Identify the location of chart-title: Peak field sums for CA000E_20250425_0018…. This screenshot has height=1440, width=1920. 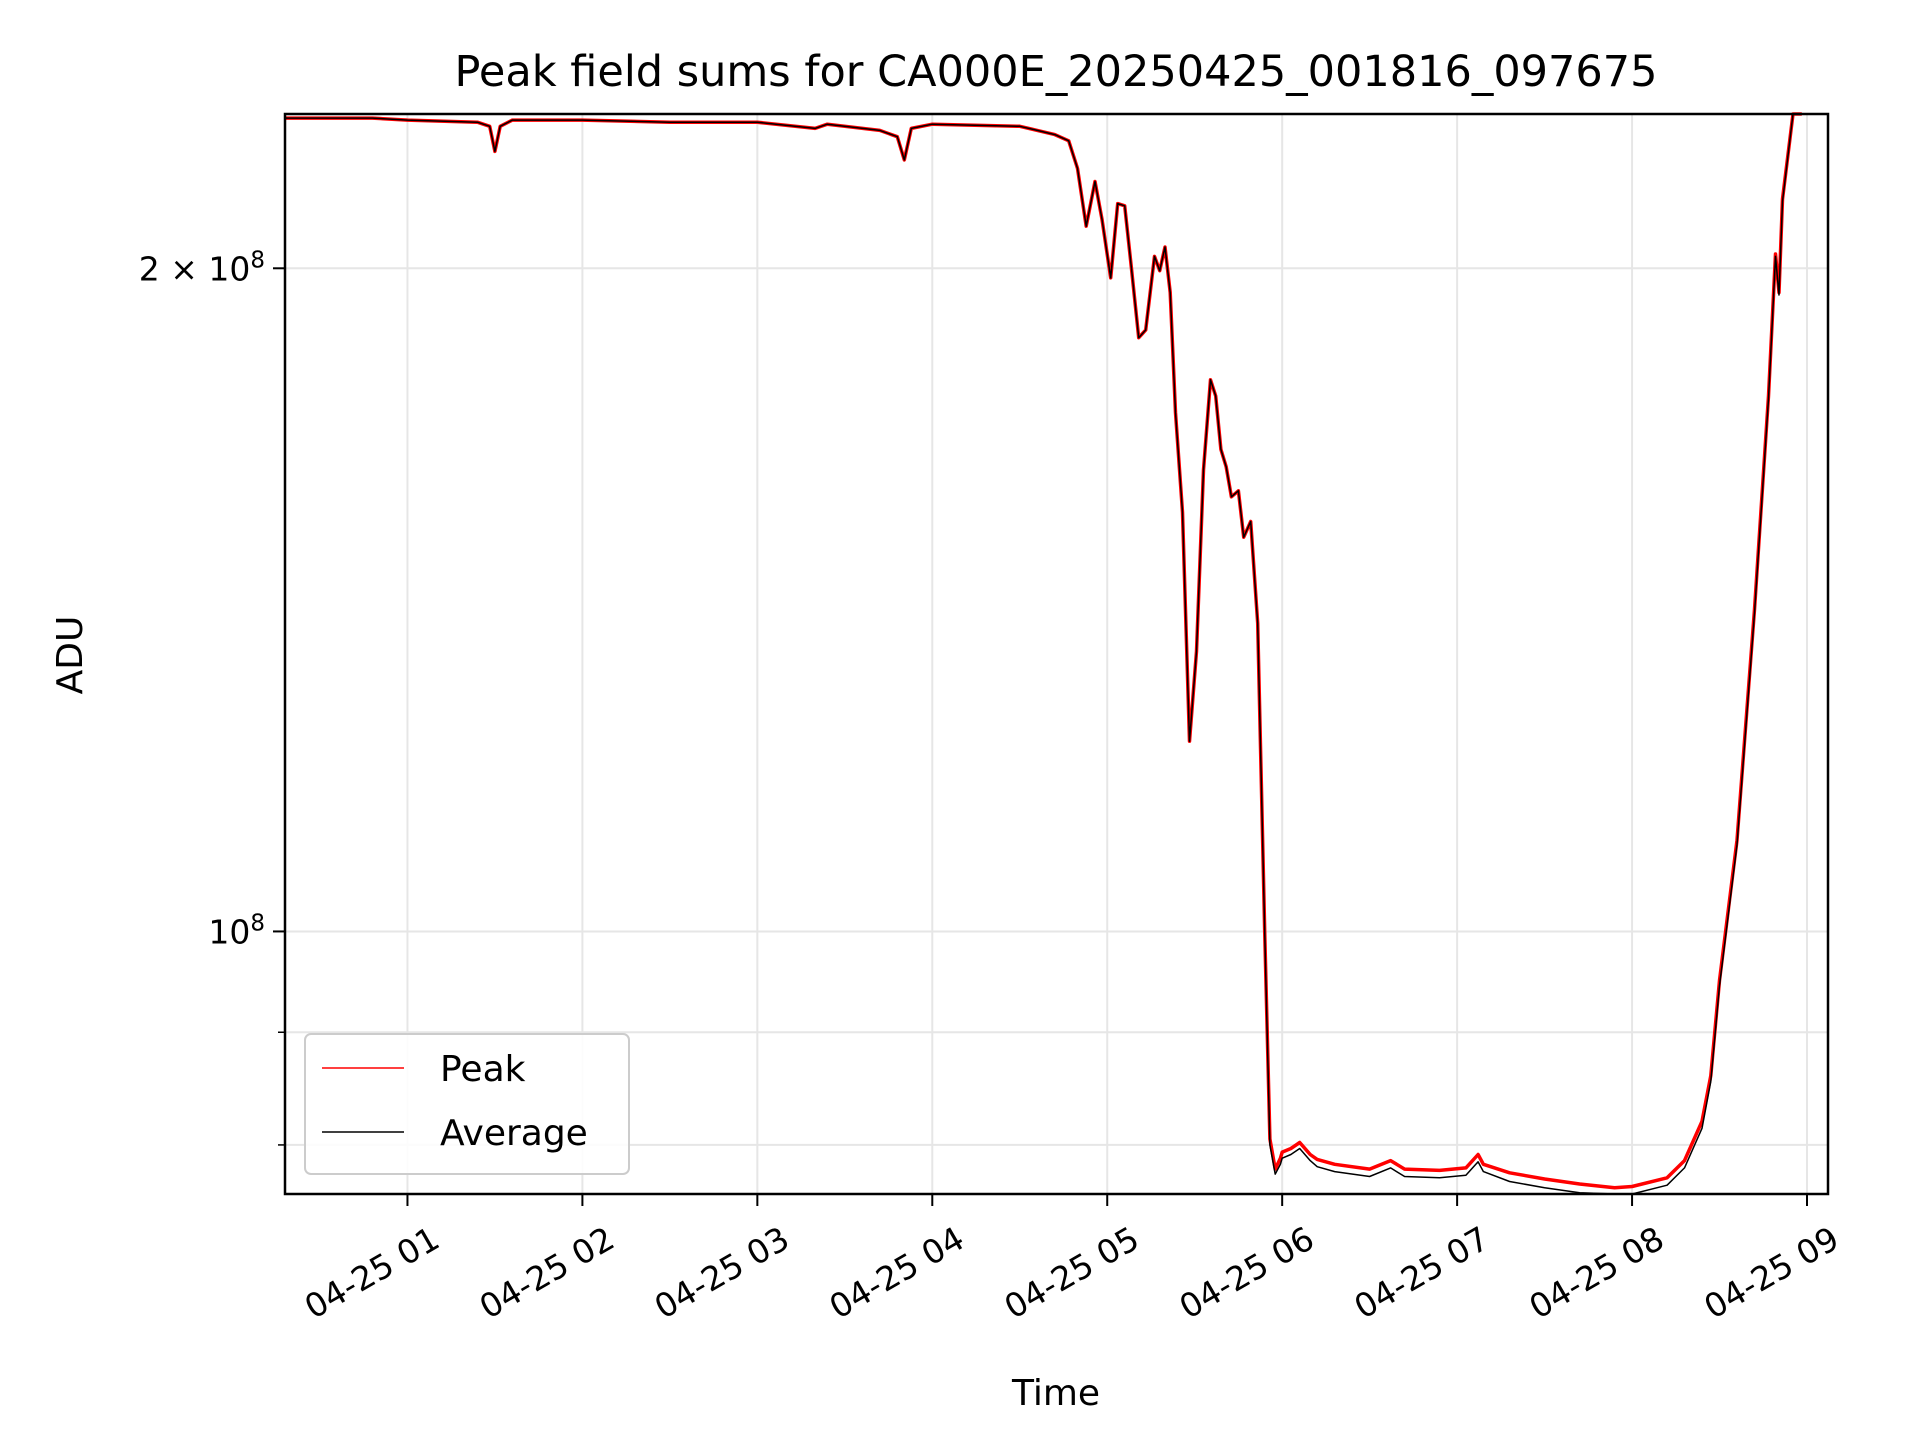
(1056, 72).